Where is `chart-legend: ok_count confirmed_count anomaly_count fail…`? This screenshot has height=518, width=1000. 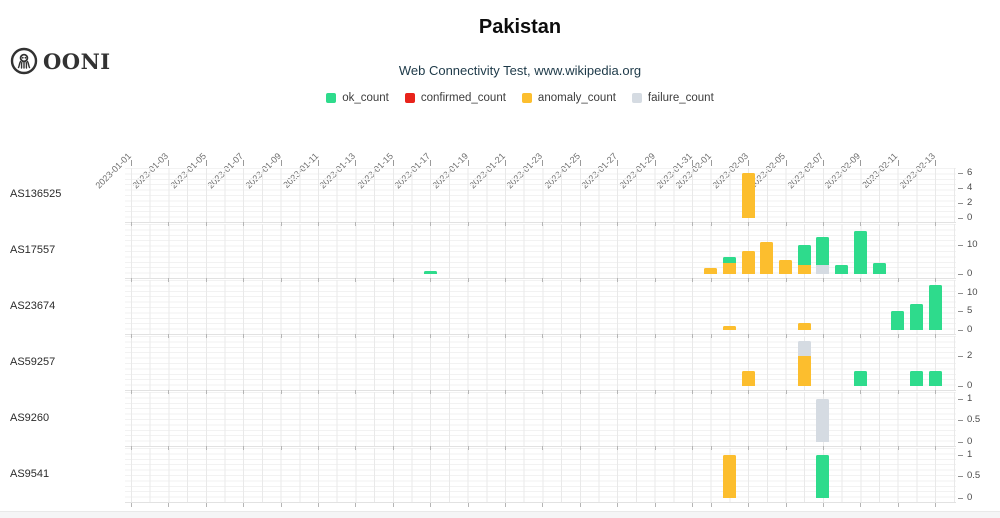 chart-legend: ok_count confirmed_count anomaly_count fail… is located at coordinates (520, 98).